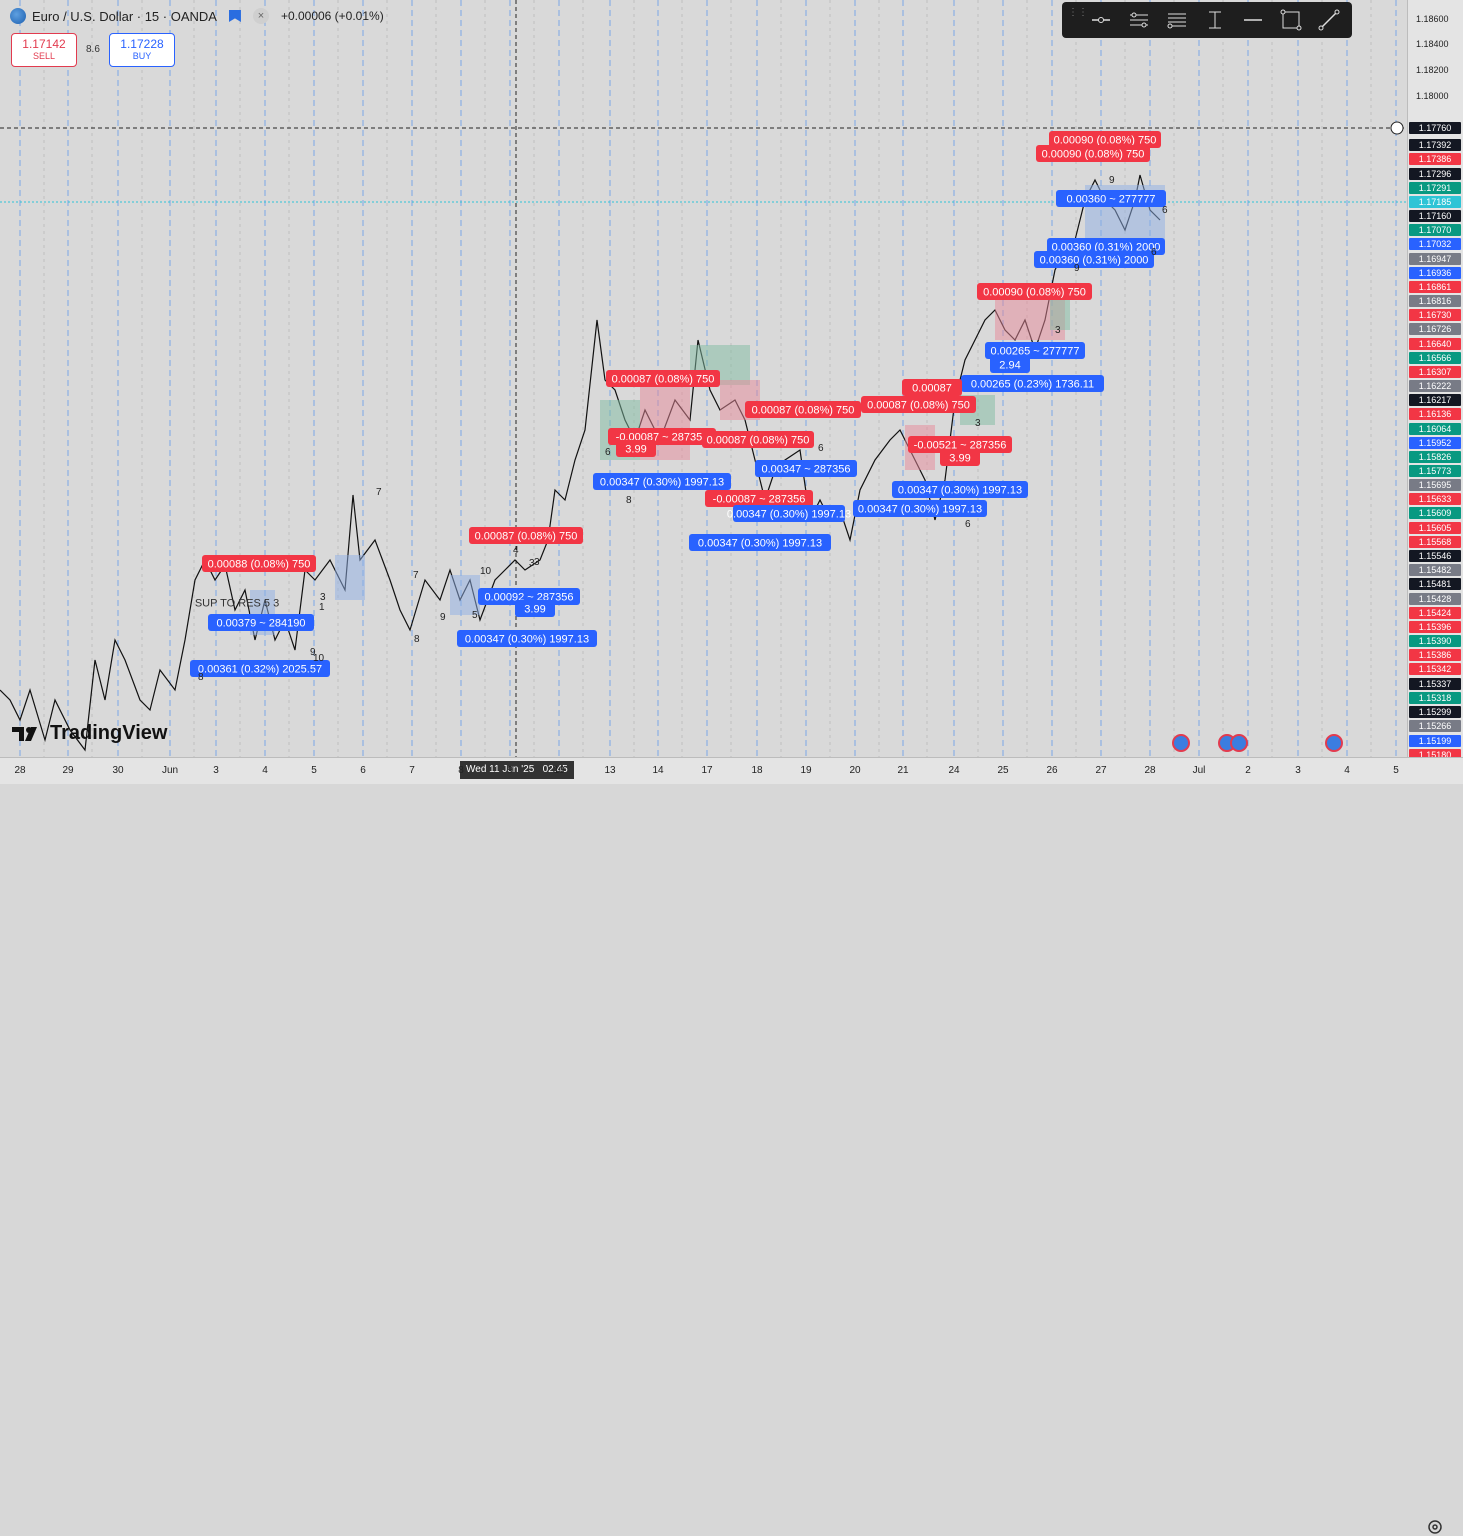 The image size is (1463, 1536). Describe the element at coordinates (259, 563) in the screenshot. I see `trade-annotation: 0.00088 (0.08%) 750` at that location.